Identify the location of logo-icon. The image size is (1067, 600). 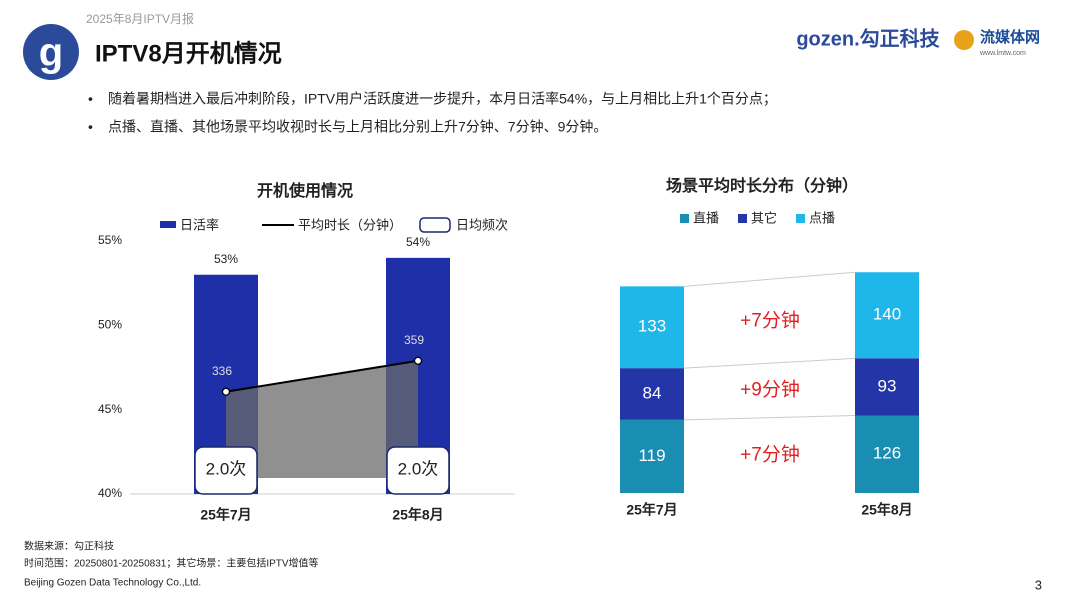
(964, 40).